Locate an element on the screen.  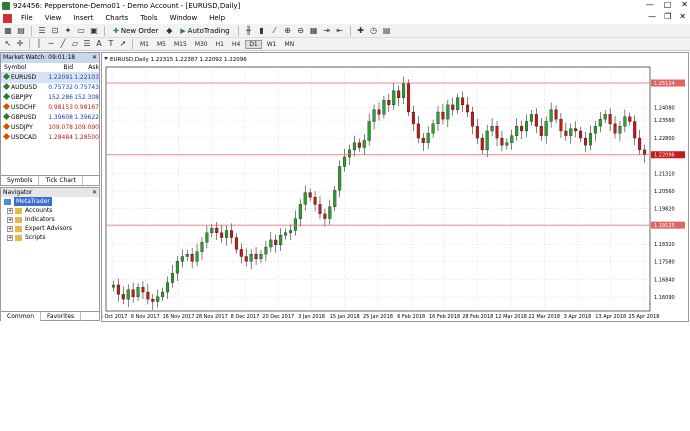
autotrading-icon: ▶ is located at coordinates (183, 30).